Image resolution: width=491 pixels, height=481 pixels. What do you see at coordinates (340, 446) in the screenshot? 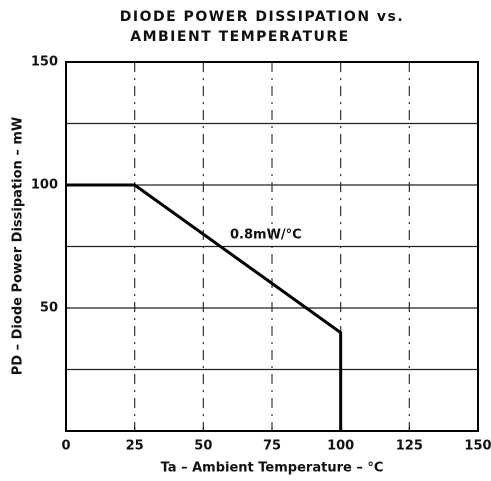
I see `x-tick-label: 100` at bounding box center [340, 446].